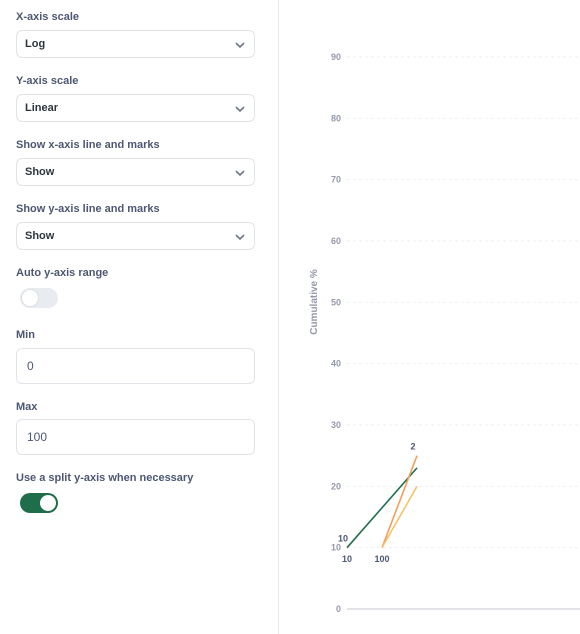 Image resolution: width=580 pixels, height=634 pixels. Describe the element at coordinates (135, 44) in the screenshot. I see `x-axis-scale-select: Log` at that location.